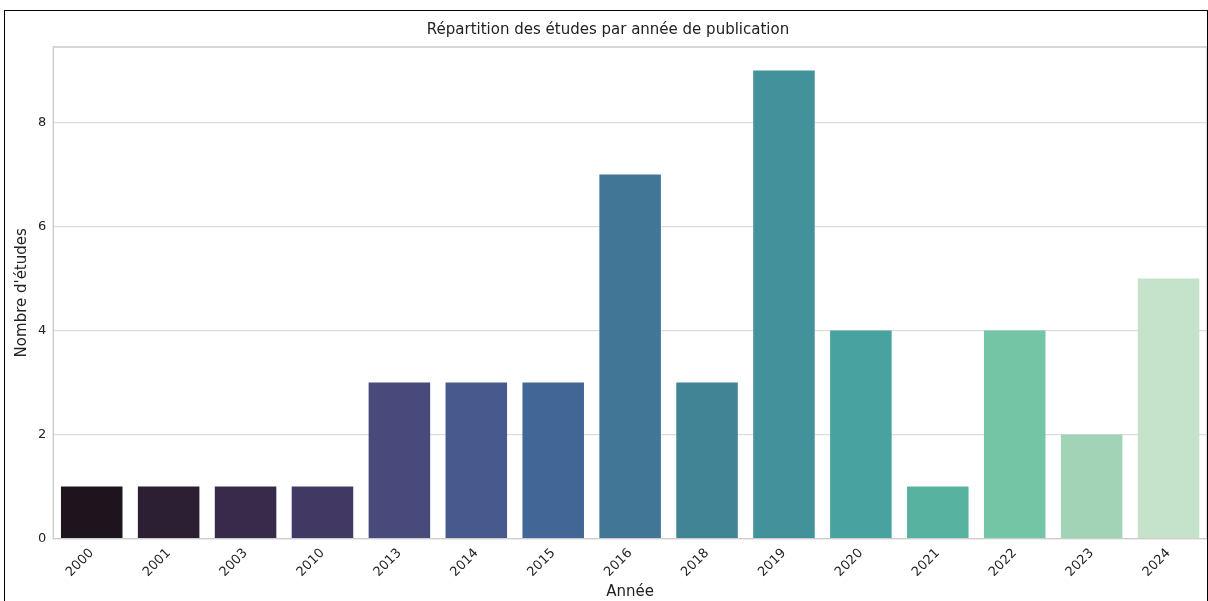 The image size is (1208, 601). Describe the element at coordinates (20, 293) in the screenshot. I see `y-axis-title: Nombre d'études` at that location.